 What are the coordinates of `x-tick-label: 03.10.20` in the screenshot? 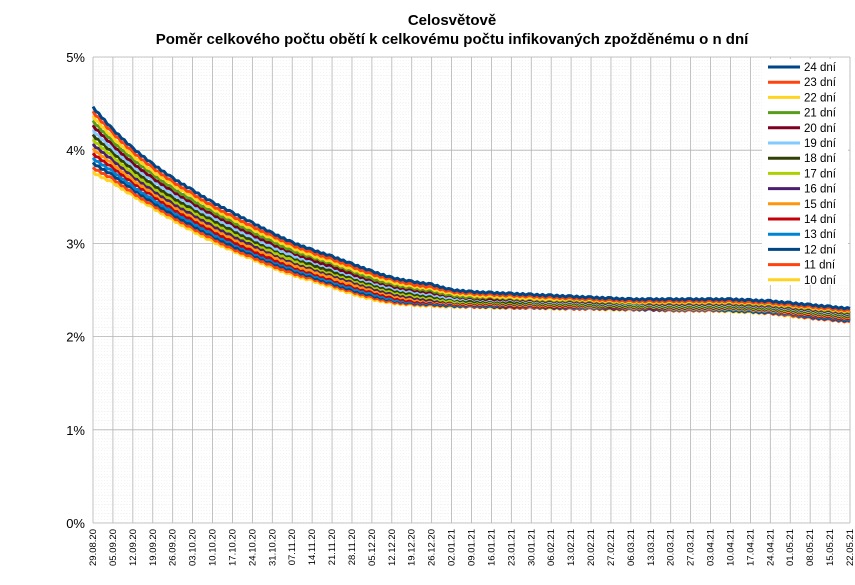 It's located at (193, 547).